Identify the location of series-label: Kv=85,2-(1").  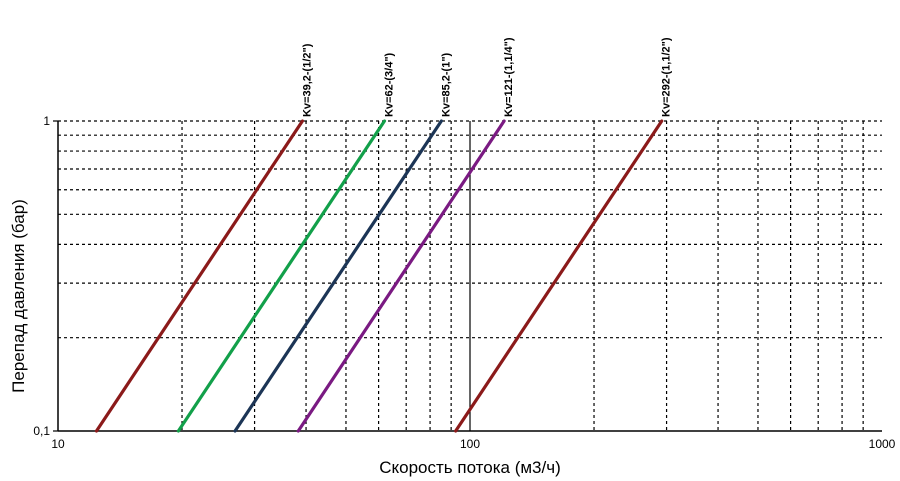
(446, 84).